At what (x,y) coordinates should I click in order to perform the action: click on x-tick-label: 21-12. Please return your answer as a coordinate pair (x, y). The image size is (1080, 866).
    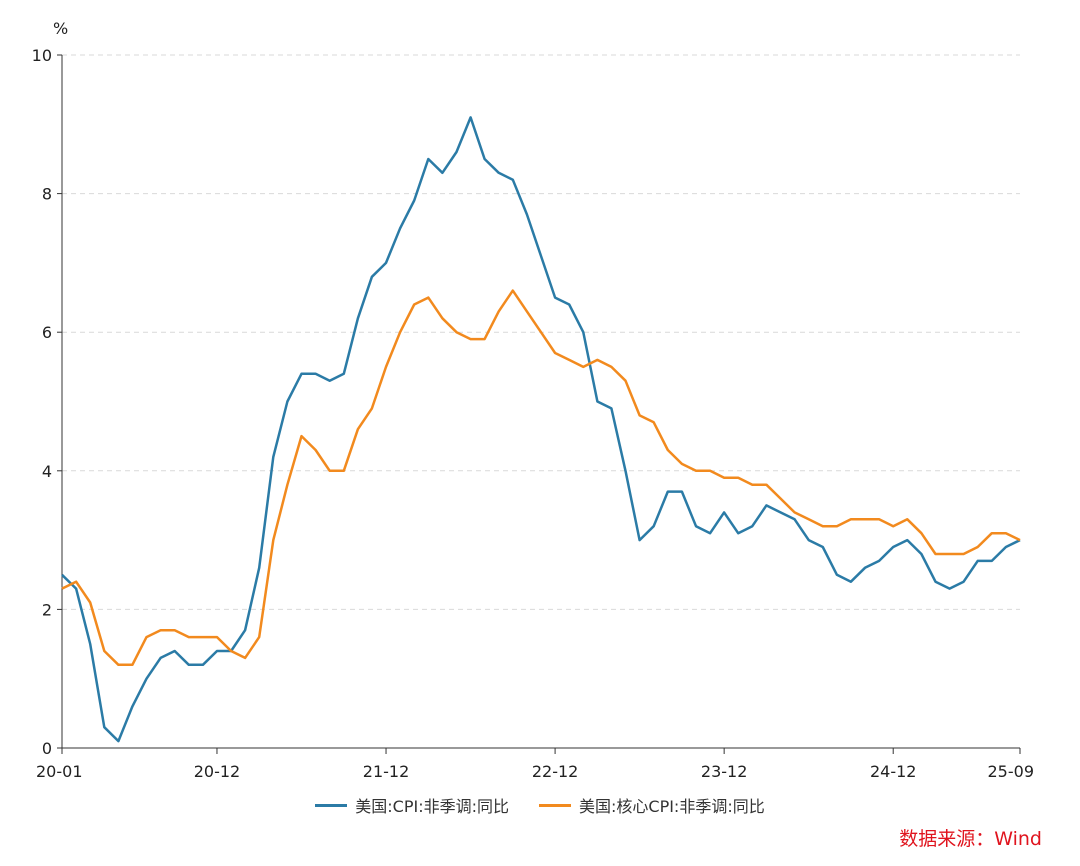
    Looking at the image, I should click on (386, 771).